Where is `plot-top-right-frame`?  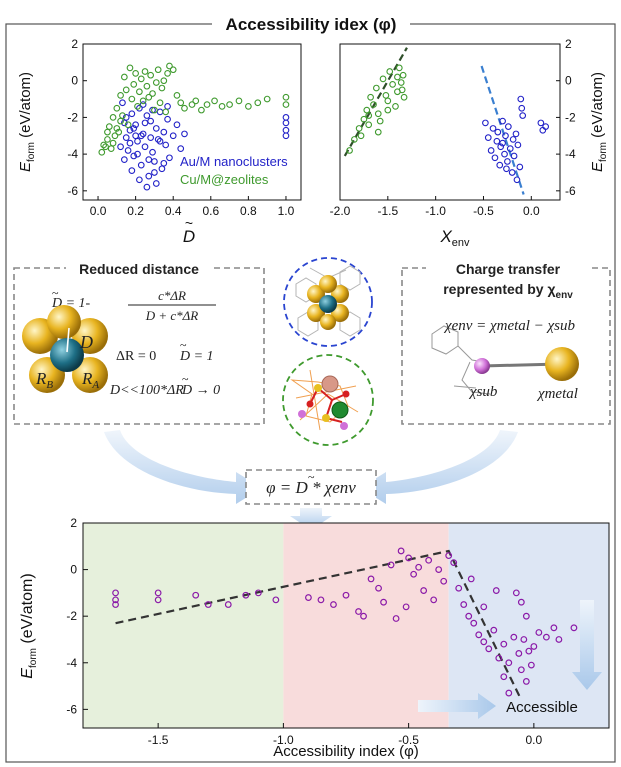
plot-top-right-frame is located at coordinates (450, 122).